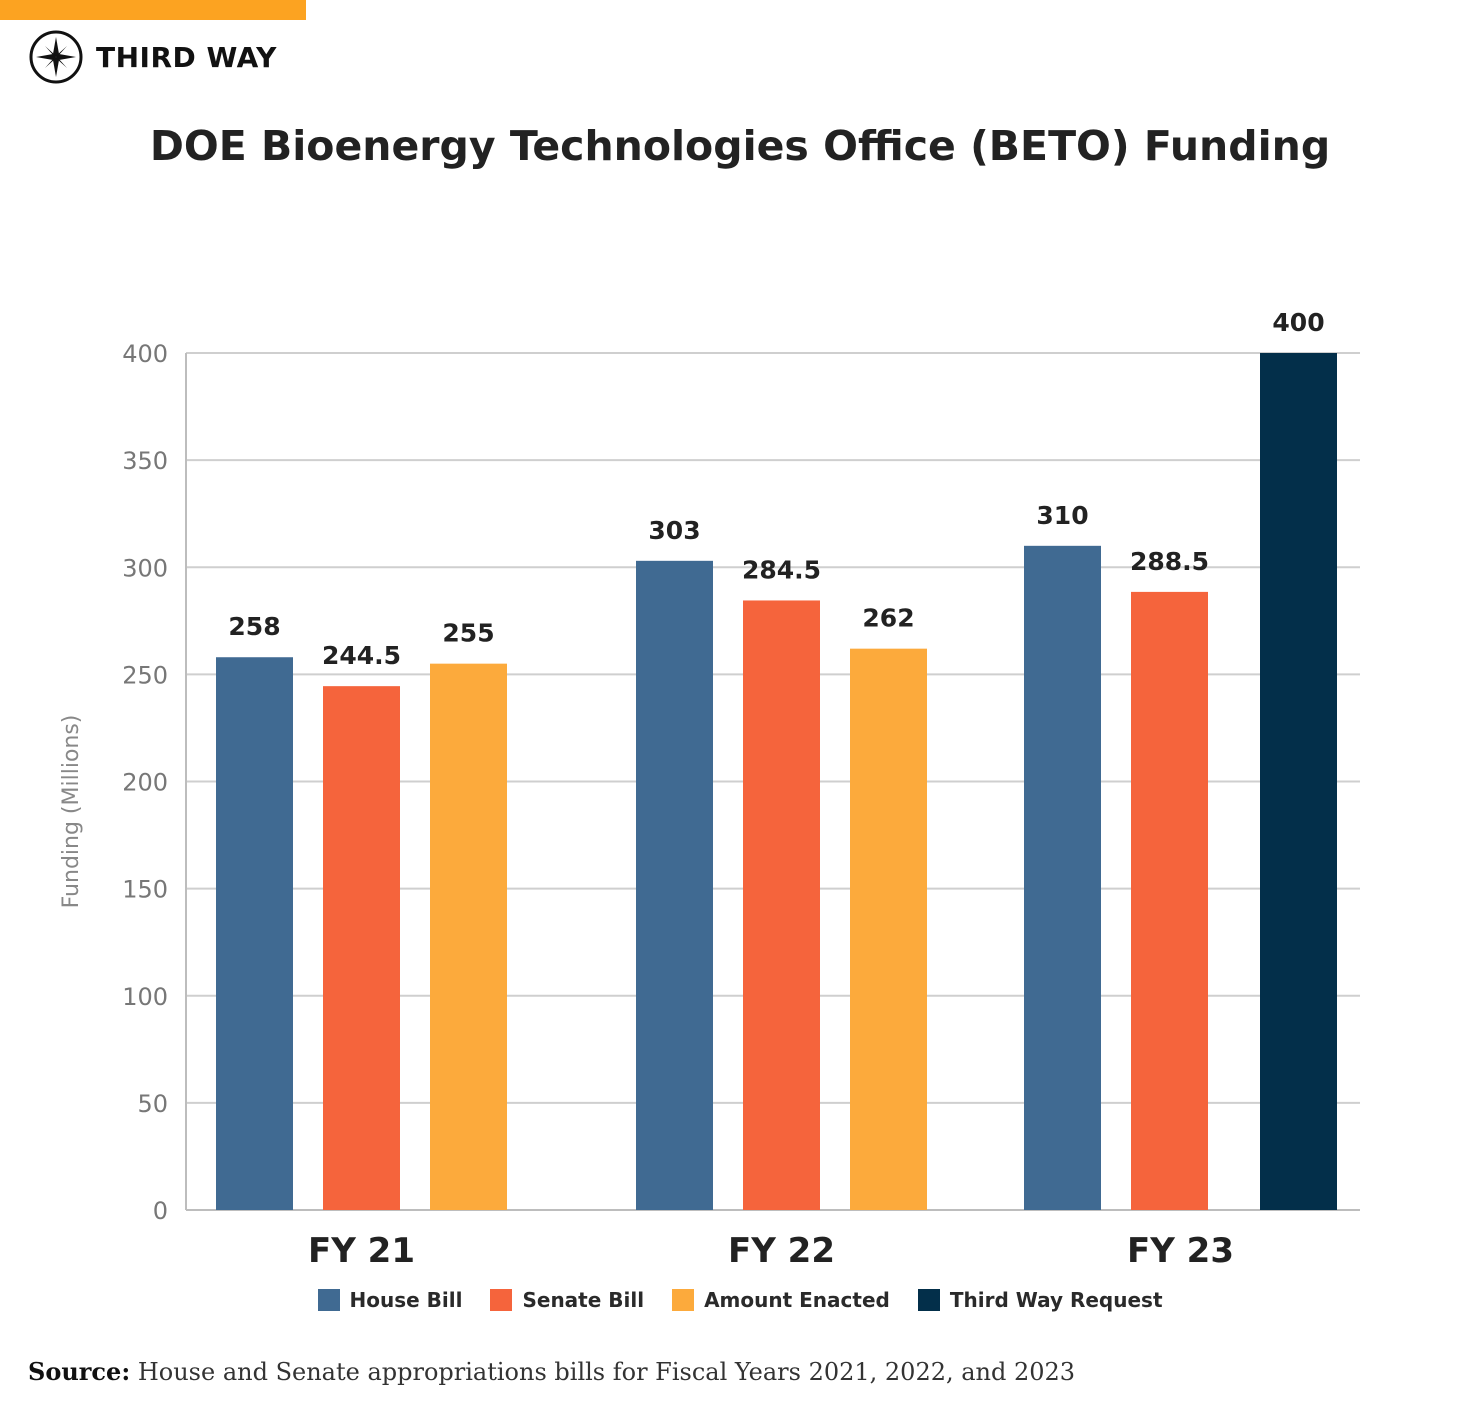  Describe the element at coordinates (361, 655) in the screenshot. I see `data-label: 244.5` at that location.